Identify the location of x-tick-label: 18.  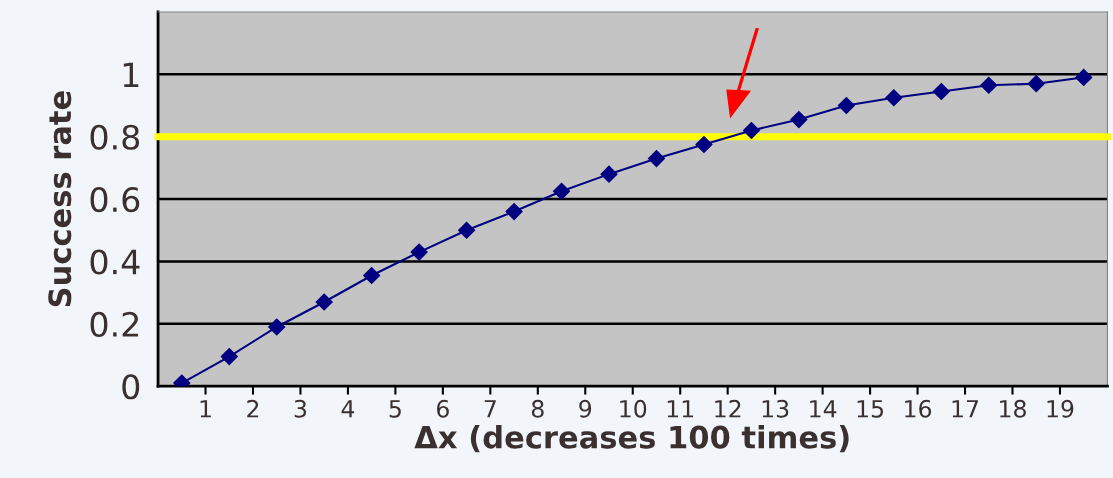
(1013, 408).